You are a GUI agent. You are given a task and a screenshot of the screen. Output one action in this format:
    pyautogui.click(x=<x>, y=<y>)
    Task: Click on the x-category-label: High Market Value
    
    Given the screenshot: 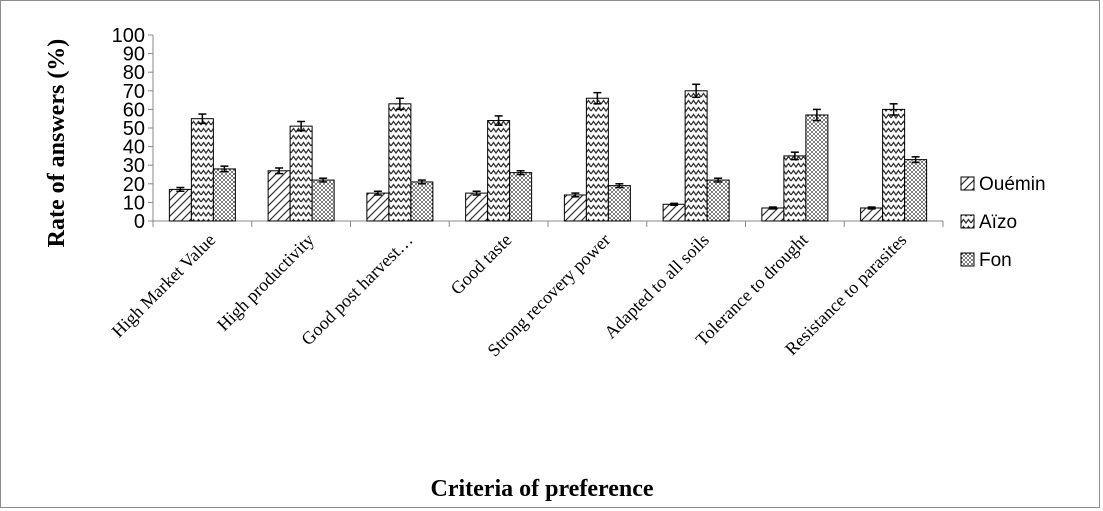 What is the action you would take?
    pyautogui.click(x=163, y=285)
    